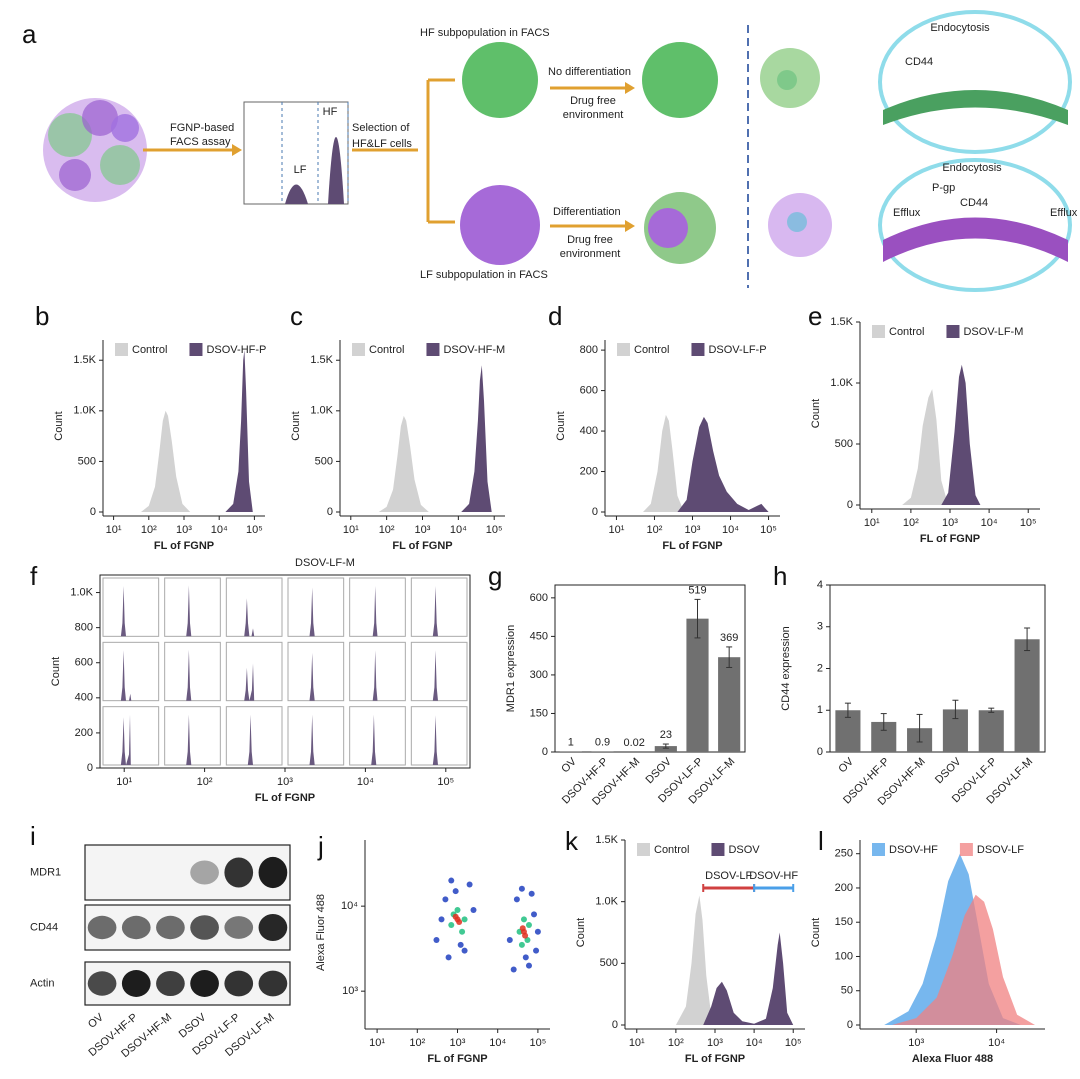 Image resolution: width=1080 pixels, height=1079 pixels. I want to click on zoom-text: Endocytosis, so click(972, 168).